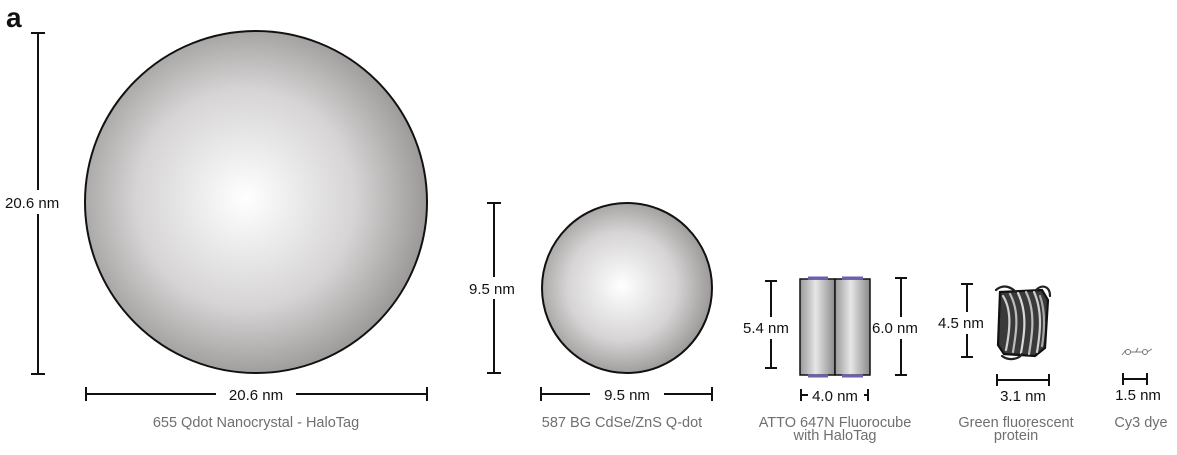  What do you see at coordinates (622, 423) in the screenshot?
I see `qdot587-caption: 587 BG CdSe/ZnS Q-dot` at bounding box center [622, 423].